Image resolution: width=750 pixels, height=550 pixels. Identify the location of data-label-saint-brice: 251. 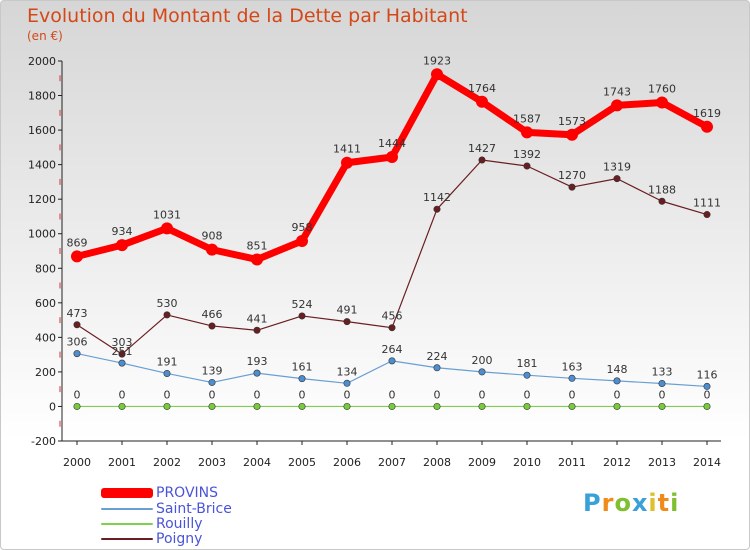
(122, 351).